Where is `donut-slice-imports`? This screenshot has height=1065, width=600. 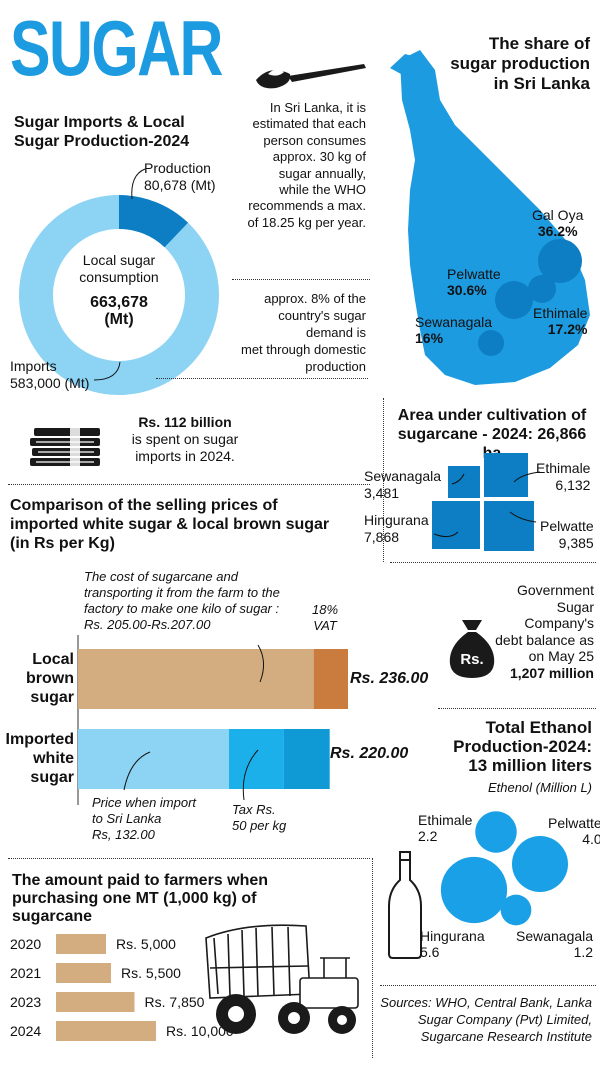 donut-slice-imports is located at coordinates (119, 294).